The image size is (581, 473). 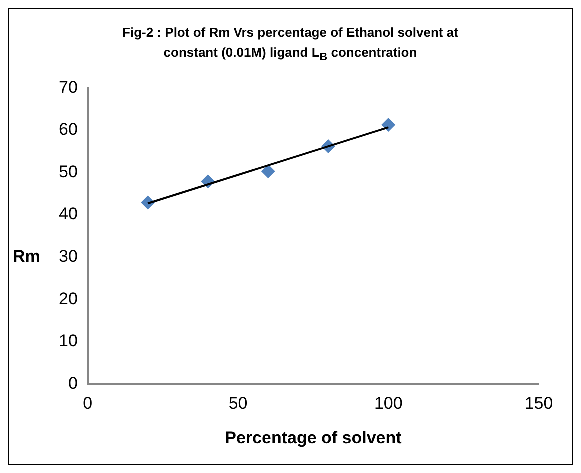 I want to click on x-tick-label: 50, so click(x=238, y=403).